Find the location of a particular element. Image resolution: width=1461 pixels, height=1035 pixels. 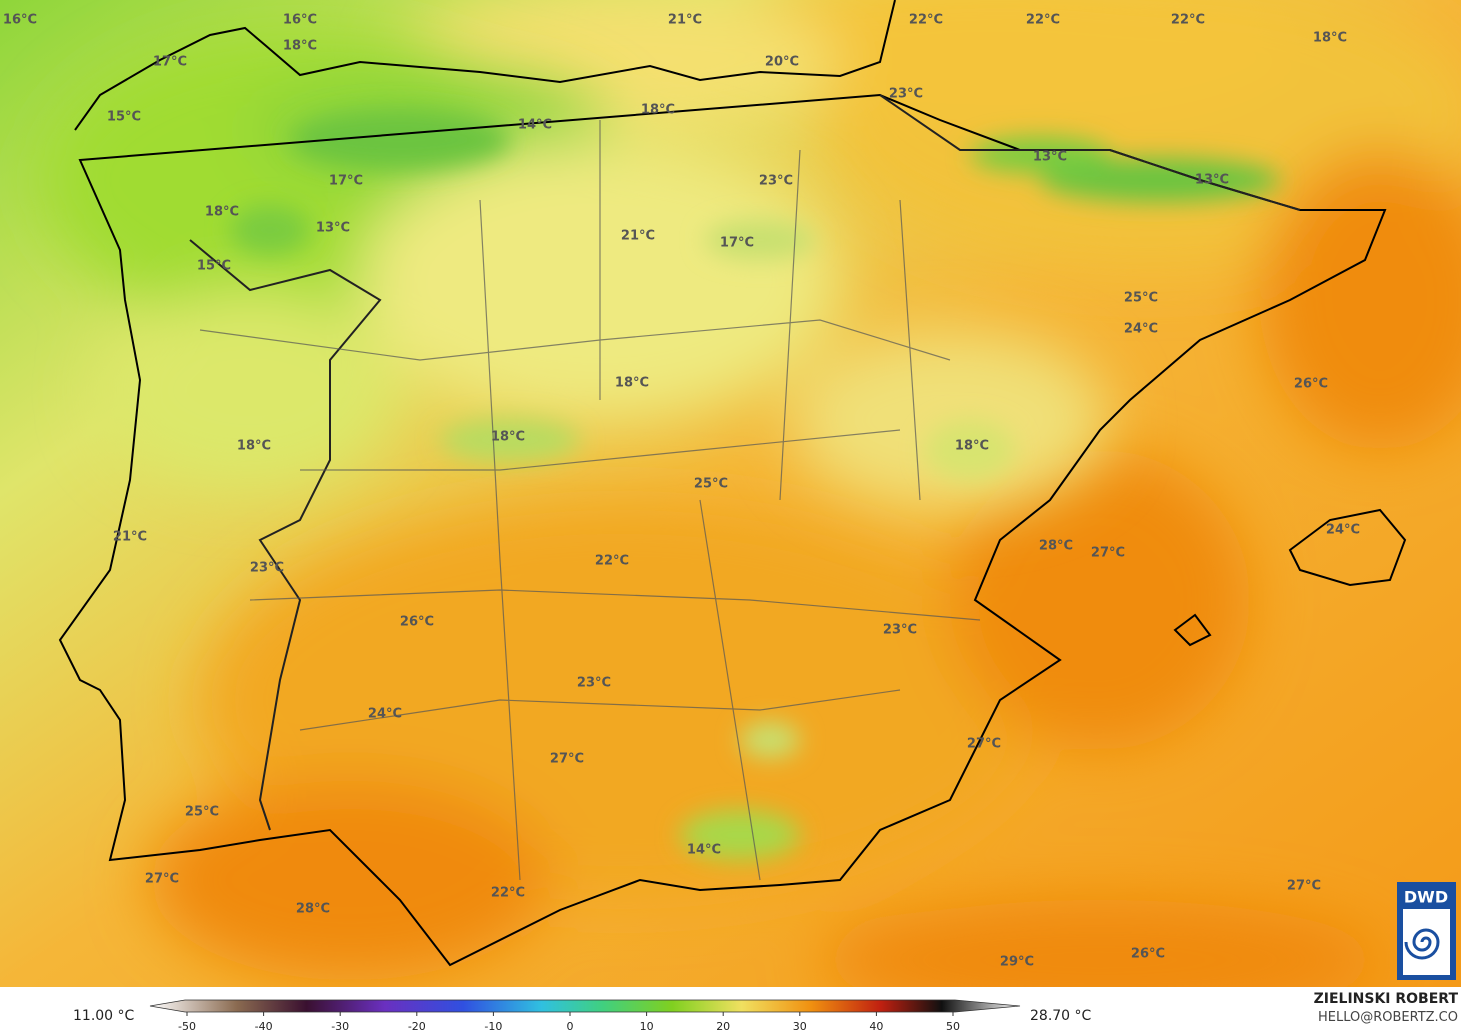

colorbar-tick-label: 10 is located at coordinates (647, 1026).